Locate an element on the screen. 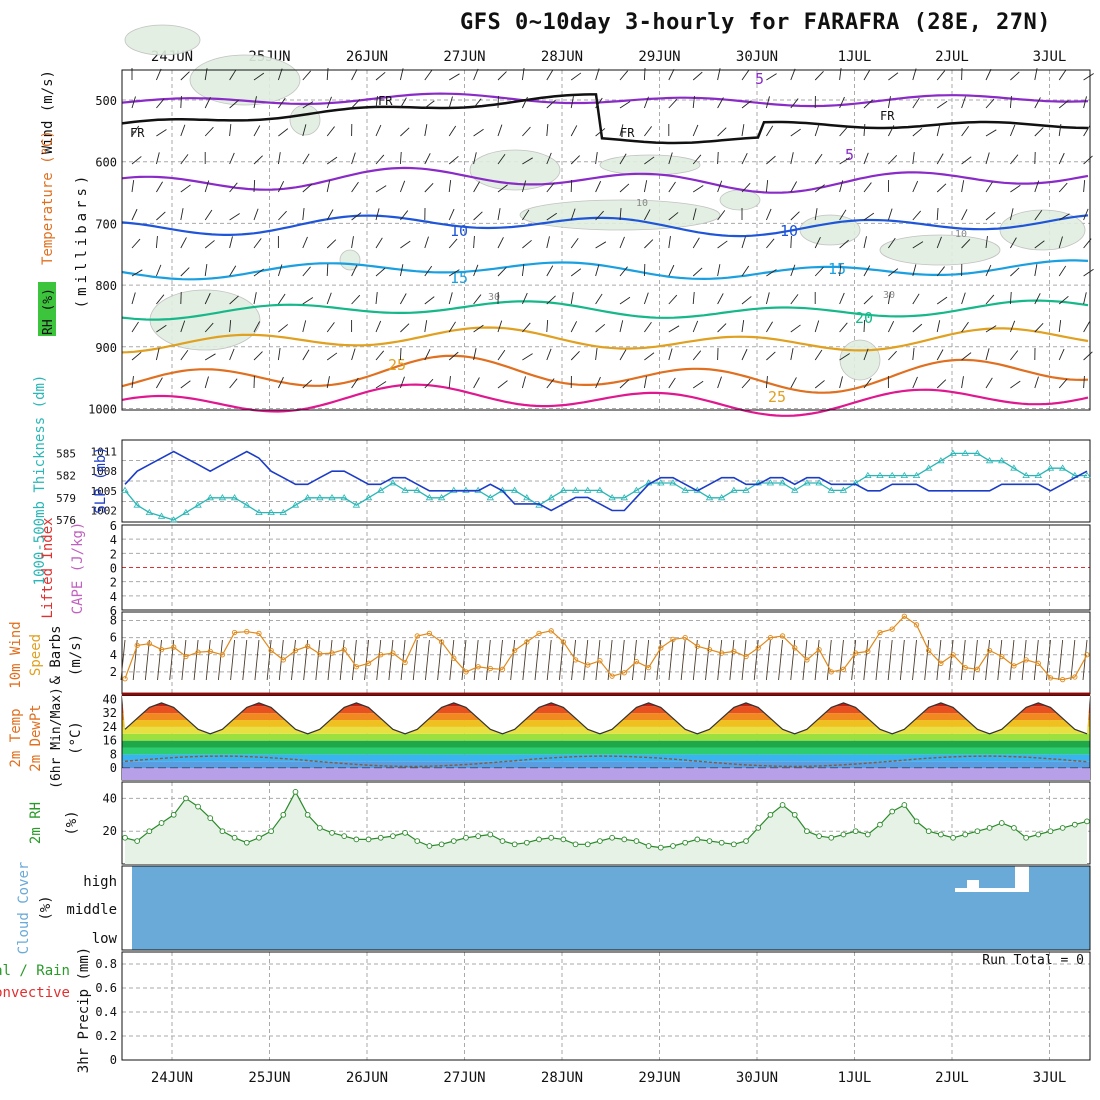  isotherm-label: 5 is located at coordinates (849, 155).